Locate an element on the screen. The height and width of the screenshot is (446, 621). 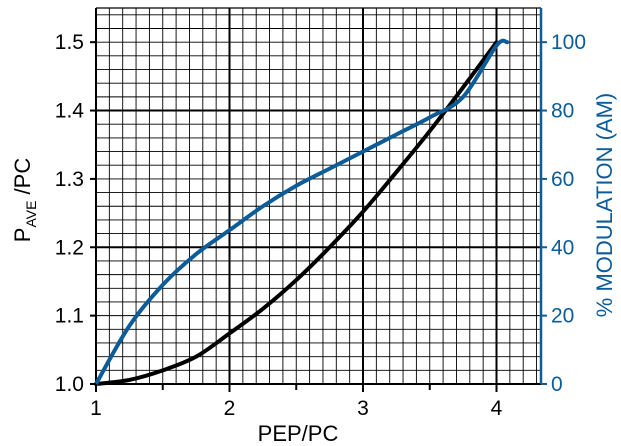
right-tick-label: 40 is located at coordinates (562, 247).